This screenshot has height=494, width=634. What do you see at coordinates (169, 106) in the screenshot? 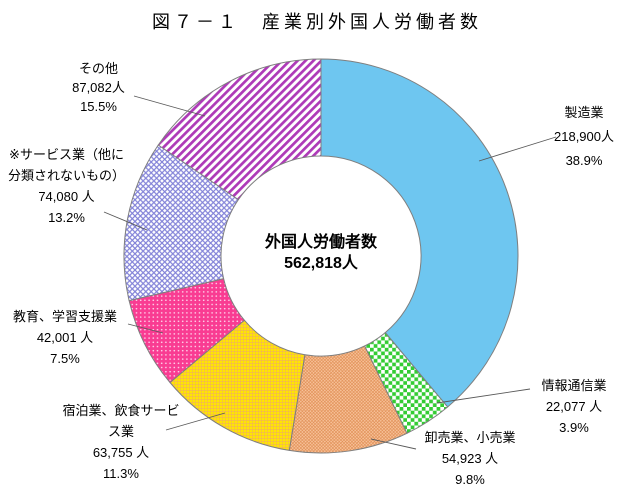
I see `leader-line-others` at bounding box center [169, 106].